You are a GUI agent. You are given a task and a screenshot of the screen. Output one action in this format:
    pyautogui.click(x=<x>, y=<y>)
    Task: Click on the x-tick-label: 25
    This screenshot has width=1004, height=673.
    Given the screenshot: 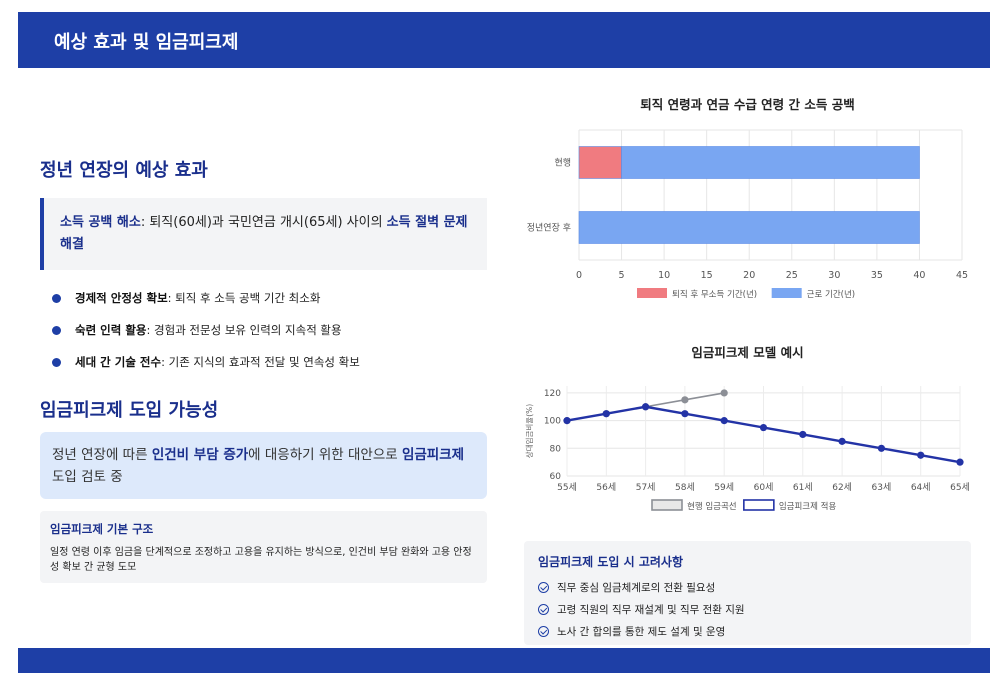 What is the action you would take?
    pyautogui.click(x=792, y=275)
    